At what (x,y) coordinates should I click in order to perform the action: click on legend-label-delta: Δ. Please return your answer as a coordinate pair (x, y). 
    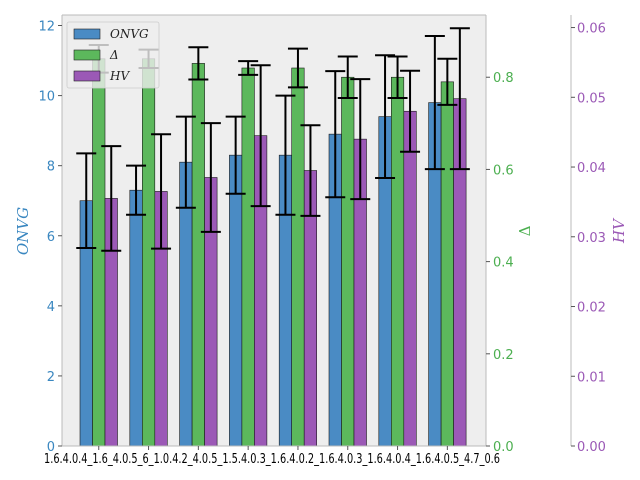
    Looking at the image, I should click on (114, 55).